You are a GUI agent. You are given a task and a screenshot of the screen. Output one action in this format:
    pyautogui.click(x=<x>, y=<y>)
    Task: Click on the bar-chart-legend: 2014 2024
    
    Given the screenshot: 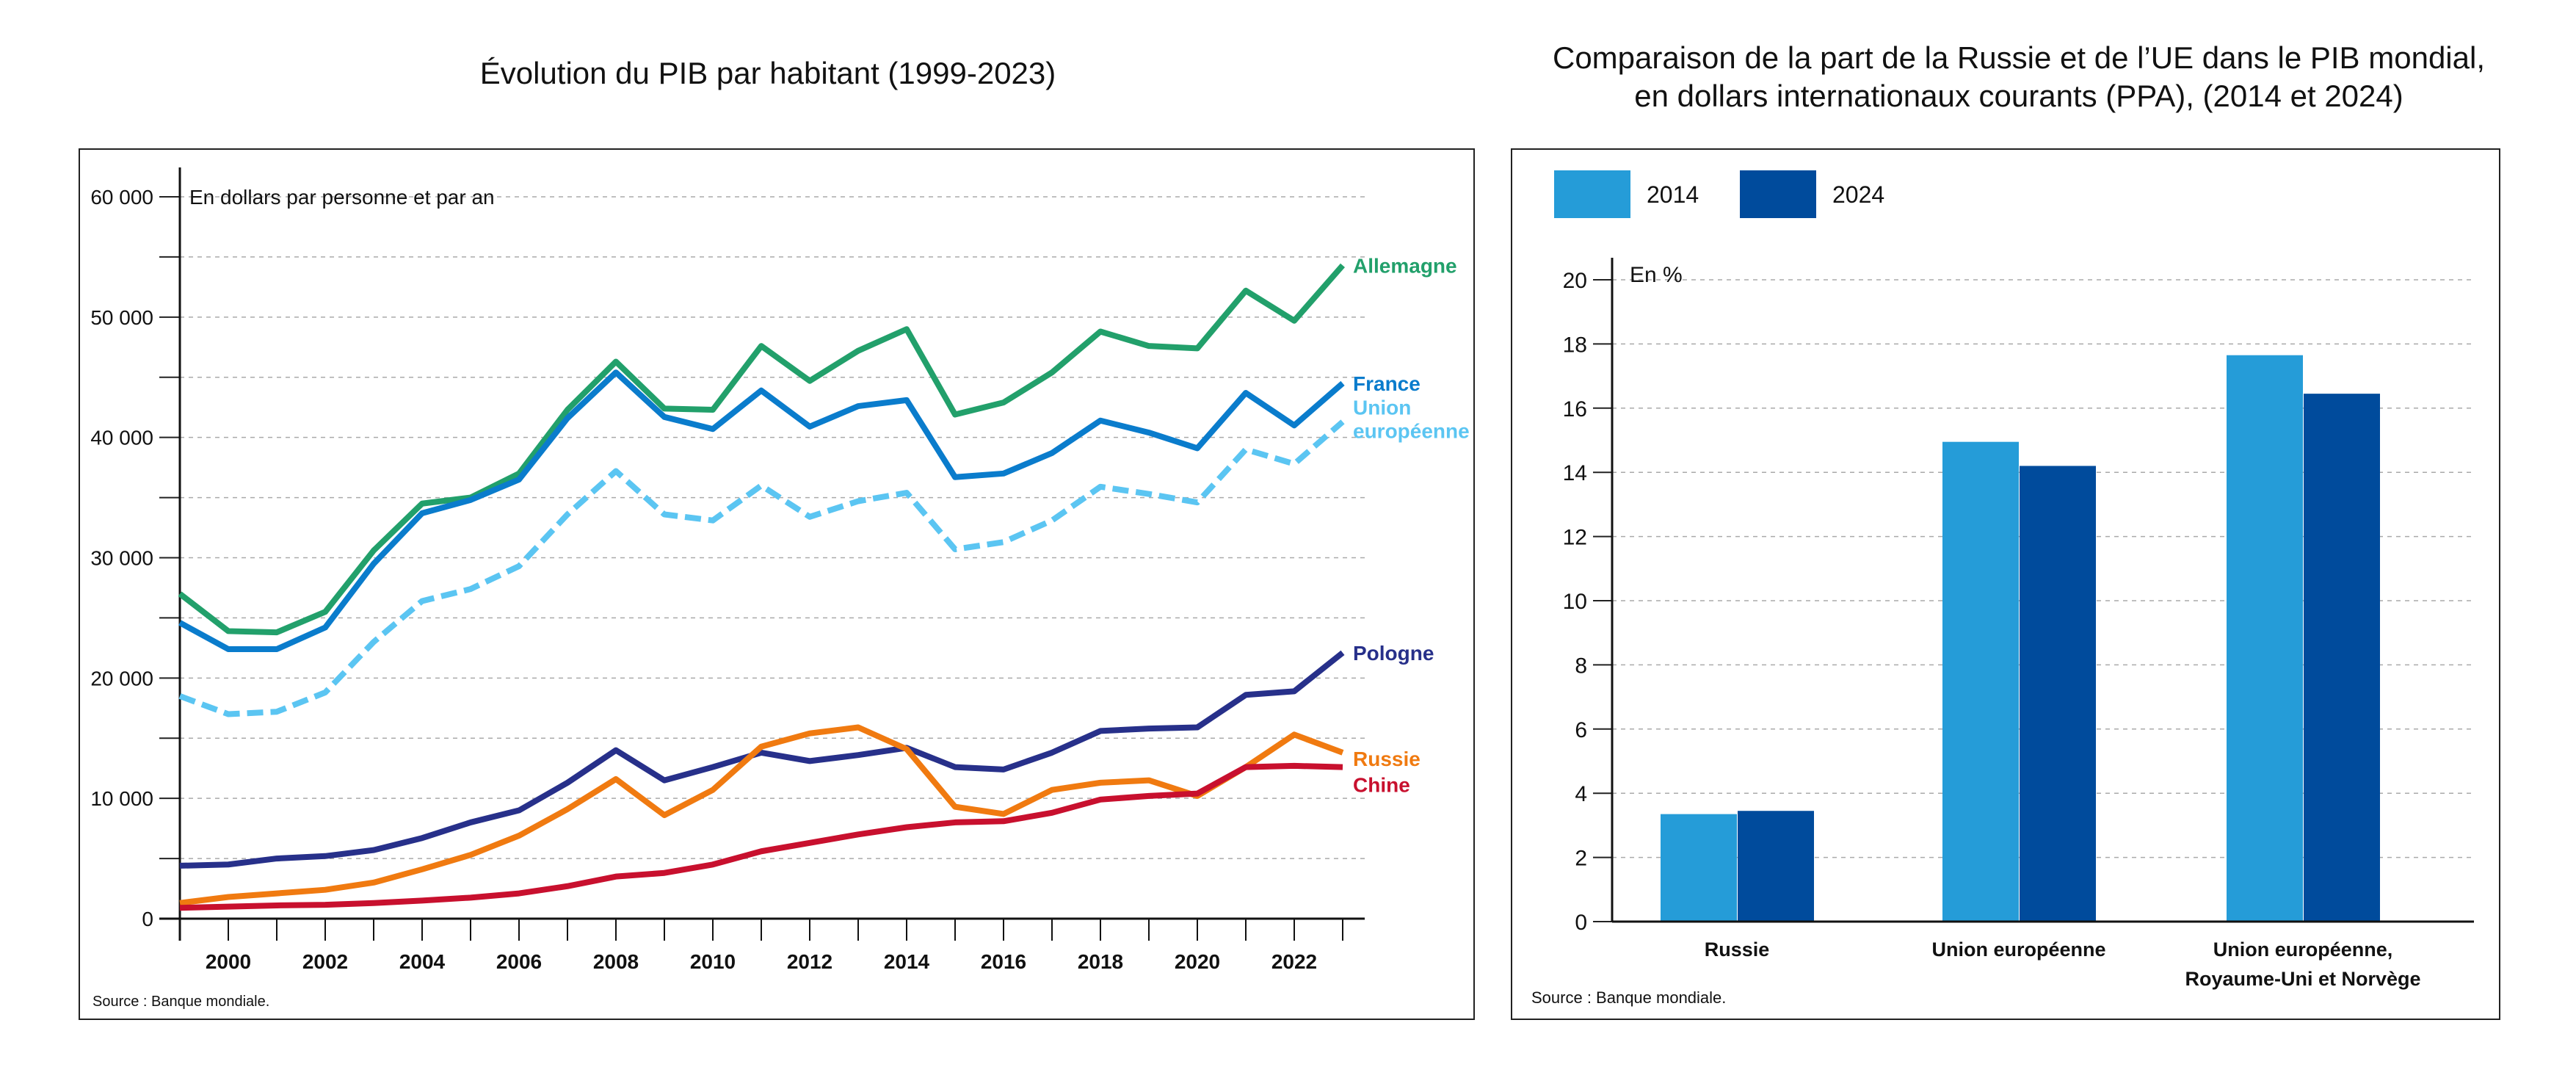 What is the action you would take?
    pyautogui.click(x=1719, y=194)
    